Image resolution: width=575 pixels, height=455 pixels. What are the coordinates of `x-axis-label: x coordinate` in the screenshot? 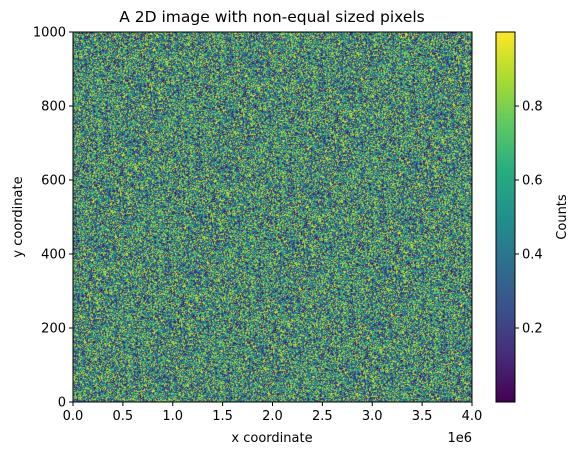 It's located at (271, 438).